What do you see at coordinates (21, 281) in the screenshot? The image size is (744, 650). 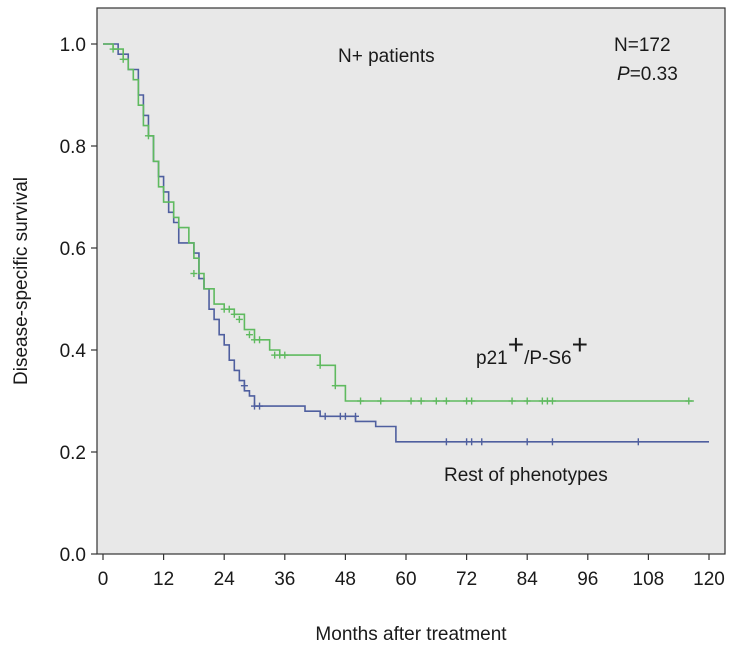 I see `y-axis-title: Disease-specific survival` at bounding box center [21, 281].